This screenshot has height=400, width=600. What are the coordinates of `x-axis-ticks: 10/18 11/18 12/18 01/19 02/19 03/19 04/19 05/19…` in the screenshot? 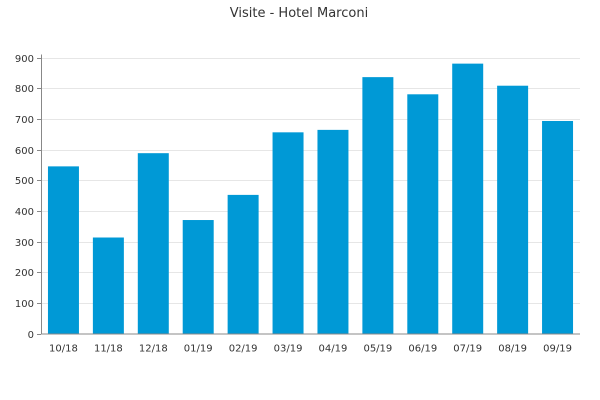 It's located at (310, 349).